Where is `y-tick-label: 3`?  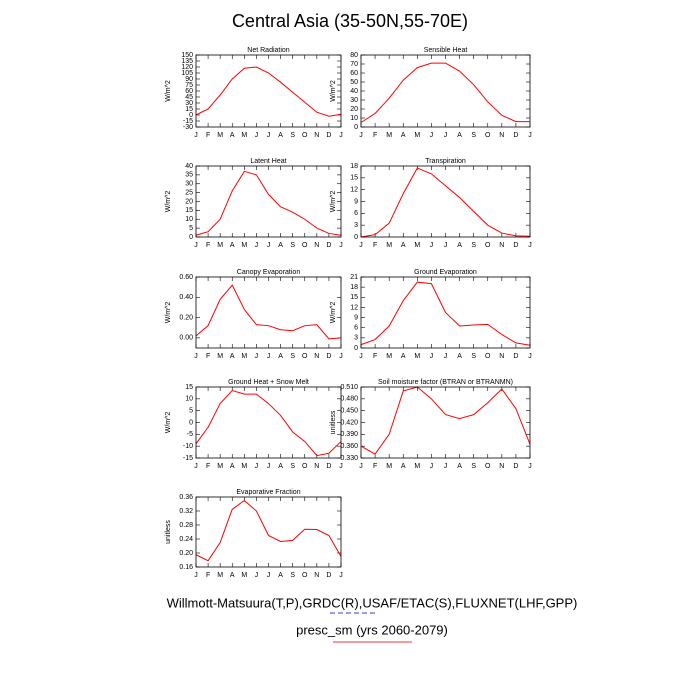 y-tick-label: 3 is located at coordinates (356, 225).